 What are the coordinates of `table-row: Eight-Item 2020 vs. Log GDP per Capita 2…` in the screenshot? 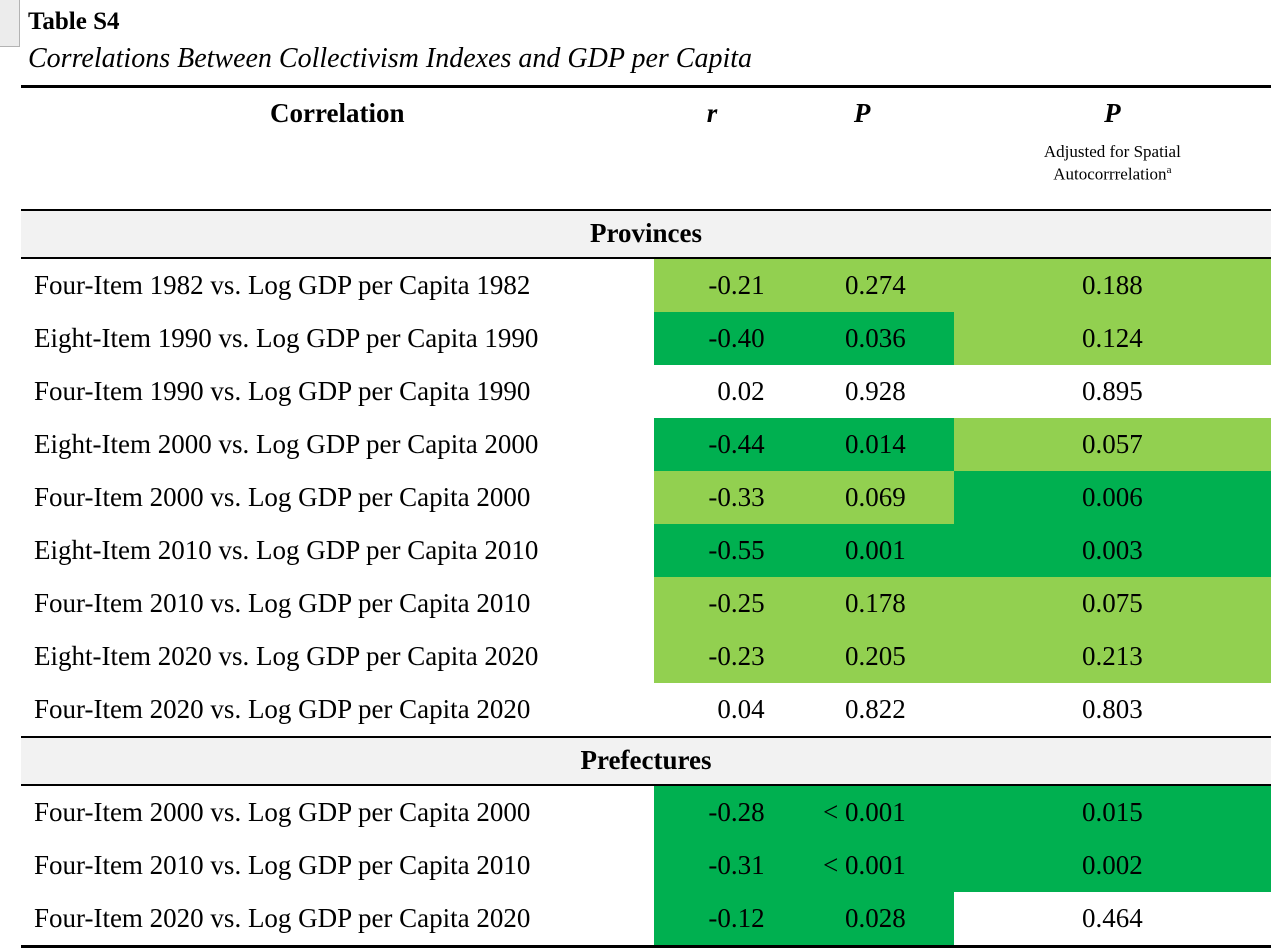 It's located at (646, 656).